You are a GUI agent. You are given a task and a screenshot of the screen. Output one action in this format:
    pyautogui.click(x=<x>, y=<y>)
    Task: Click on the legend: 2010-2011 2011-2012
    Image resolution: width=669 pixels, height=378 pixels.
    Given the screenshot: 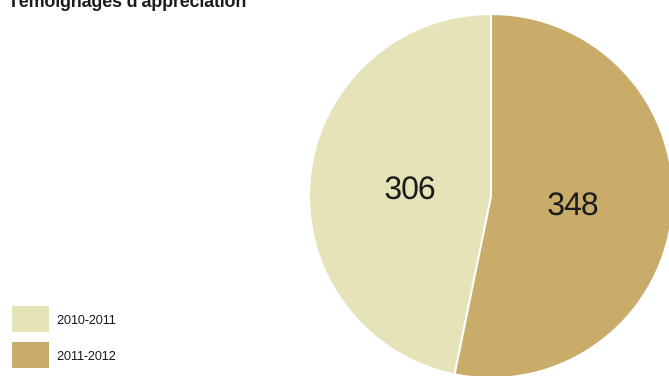 What is the action you would take?
    pyautogui.click(x=64, y=342)
    